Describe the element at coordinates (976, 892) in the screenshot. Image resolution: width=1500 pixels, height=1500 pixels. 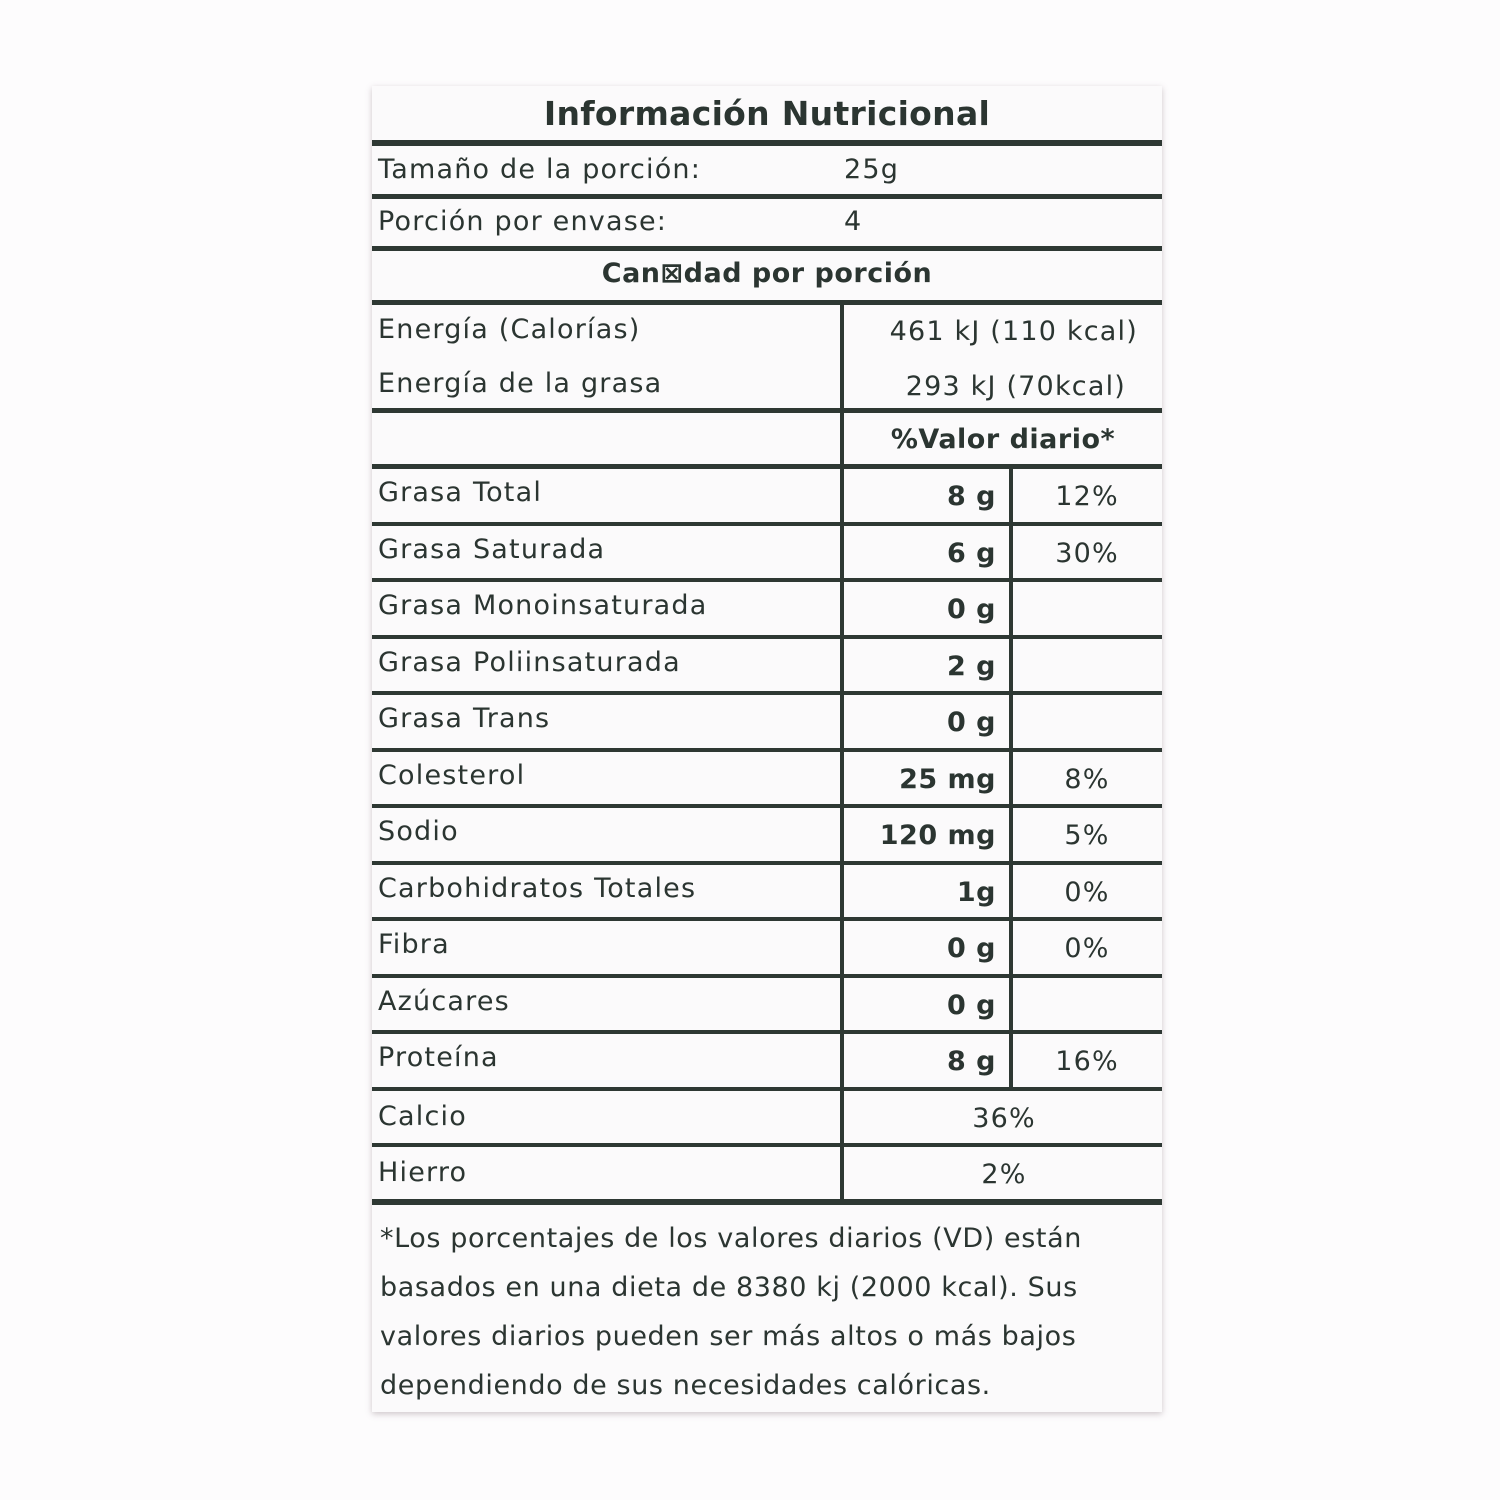
I see `nutrient-amount: 1g` at that location.